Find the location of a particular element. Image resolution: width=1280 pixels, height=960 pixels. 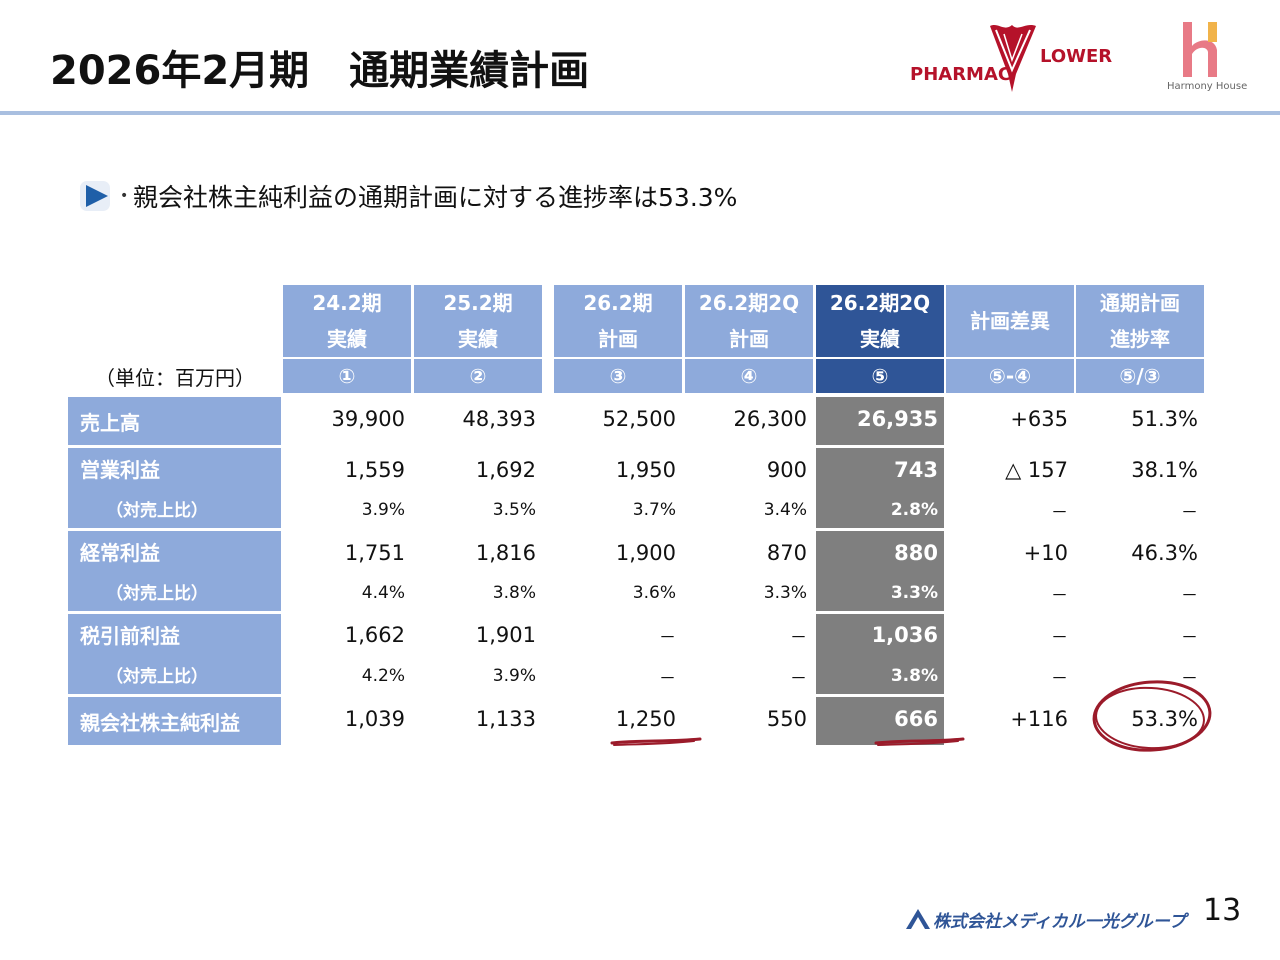

cell-opr-diff: － is located at coordinates (1059, 512).